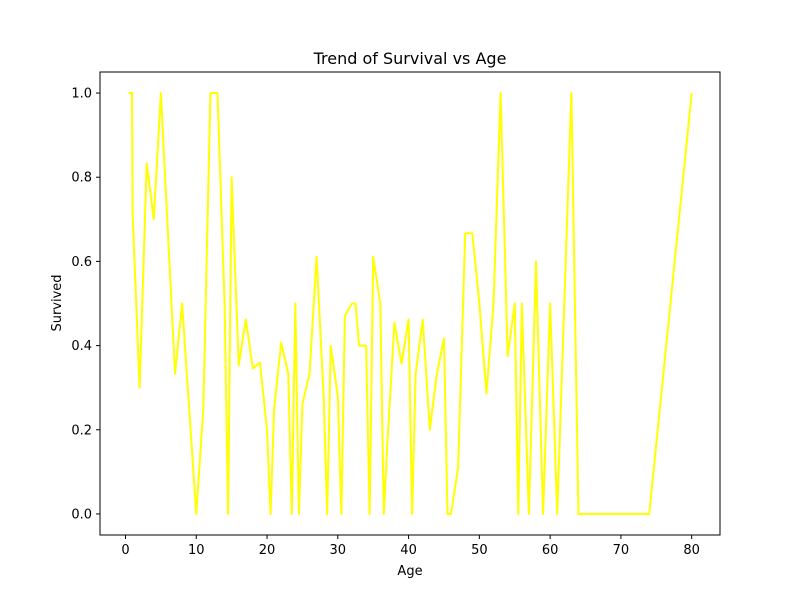  I want to click on x-tick-label: 40, so click(408, 550).